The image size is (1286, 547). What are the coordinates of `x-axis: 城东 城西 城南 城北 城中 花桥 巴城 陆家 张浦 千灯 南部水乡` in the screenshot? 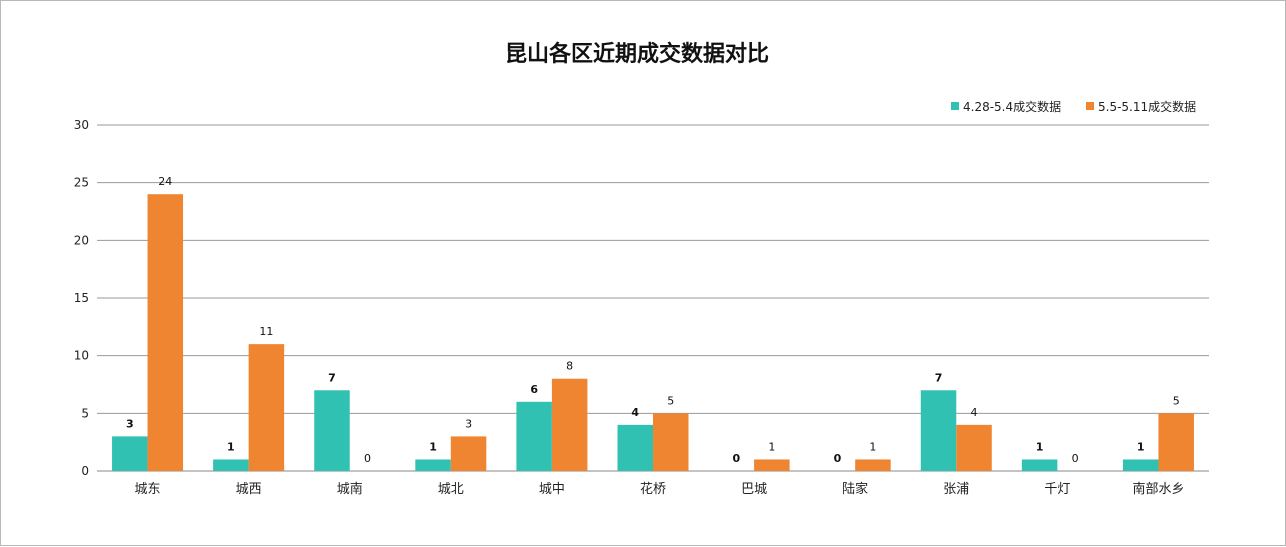 It's located at (660, 489).